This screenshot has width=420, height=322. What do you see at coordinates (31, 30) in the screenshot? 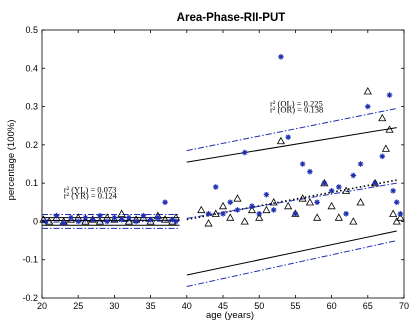
I see `y-tick-label: 0.5` at bounding box center [31, 30].